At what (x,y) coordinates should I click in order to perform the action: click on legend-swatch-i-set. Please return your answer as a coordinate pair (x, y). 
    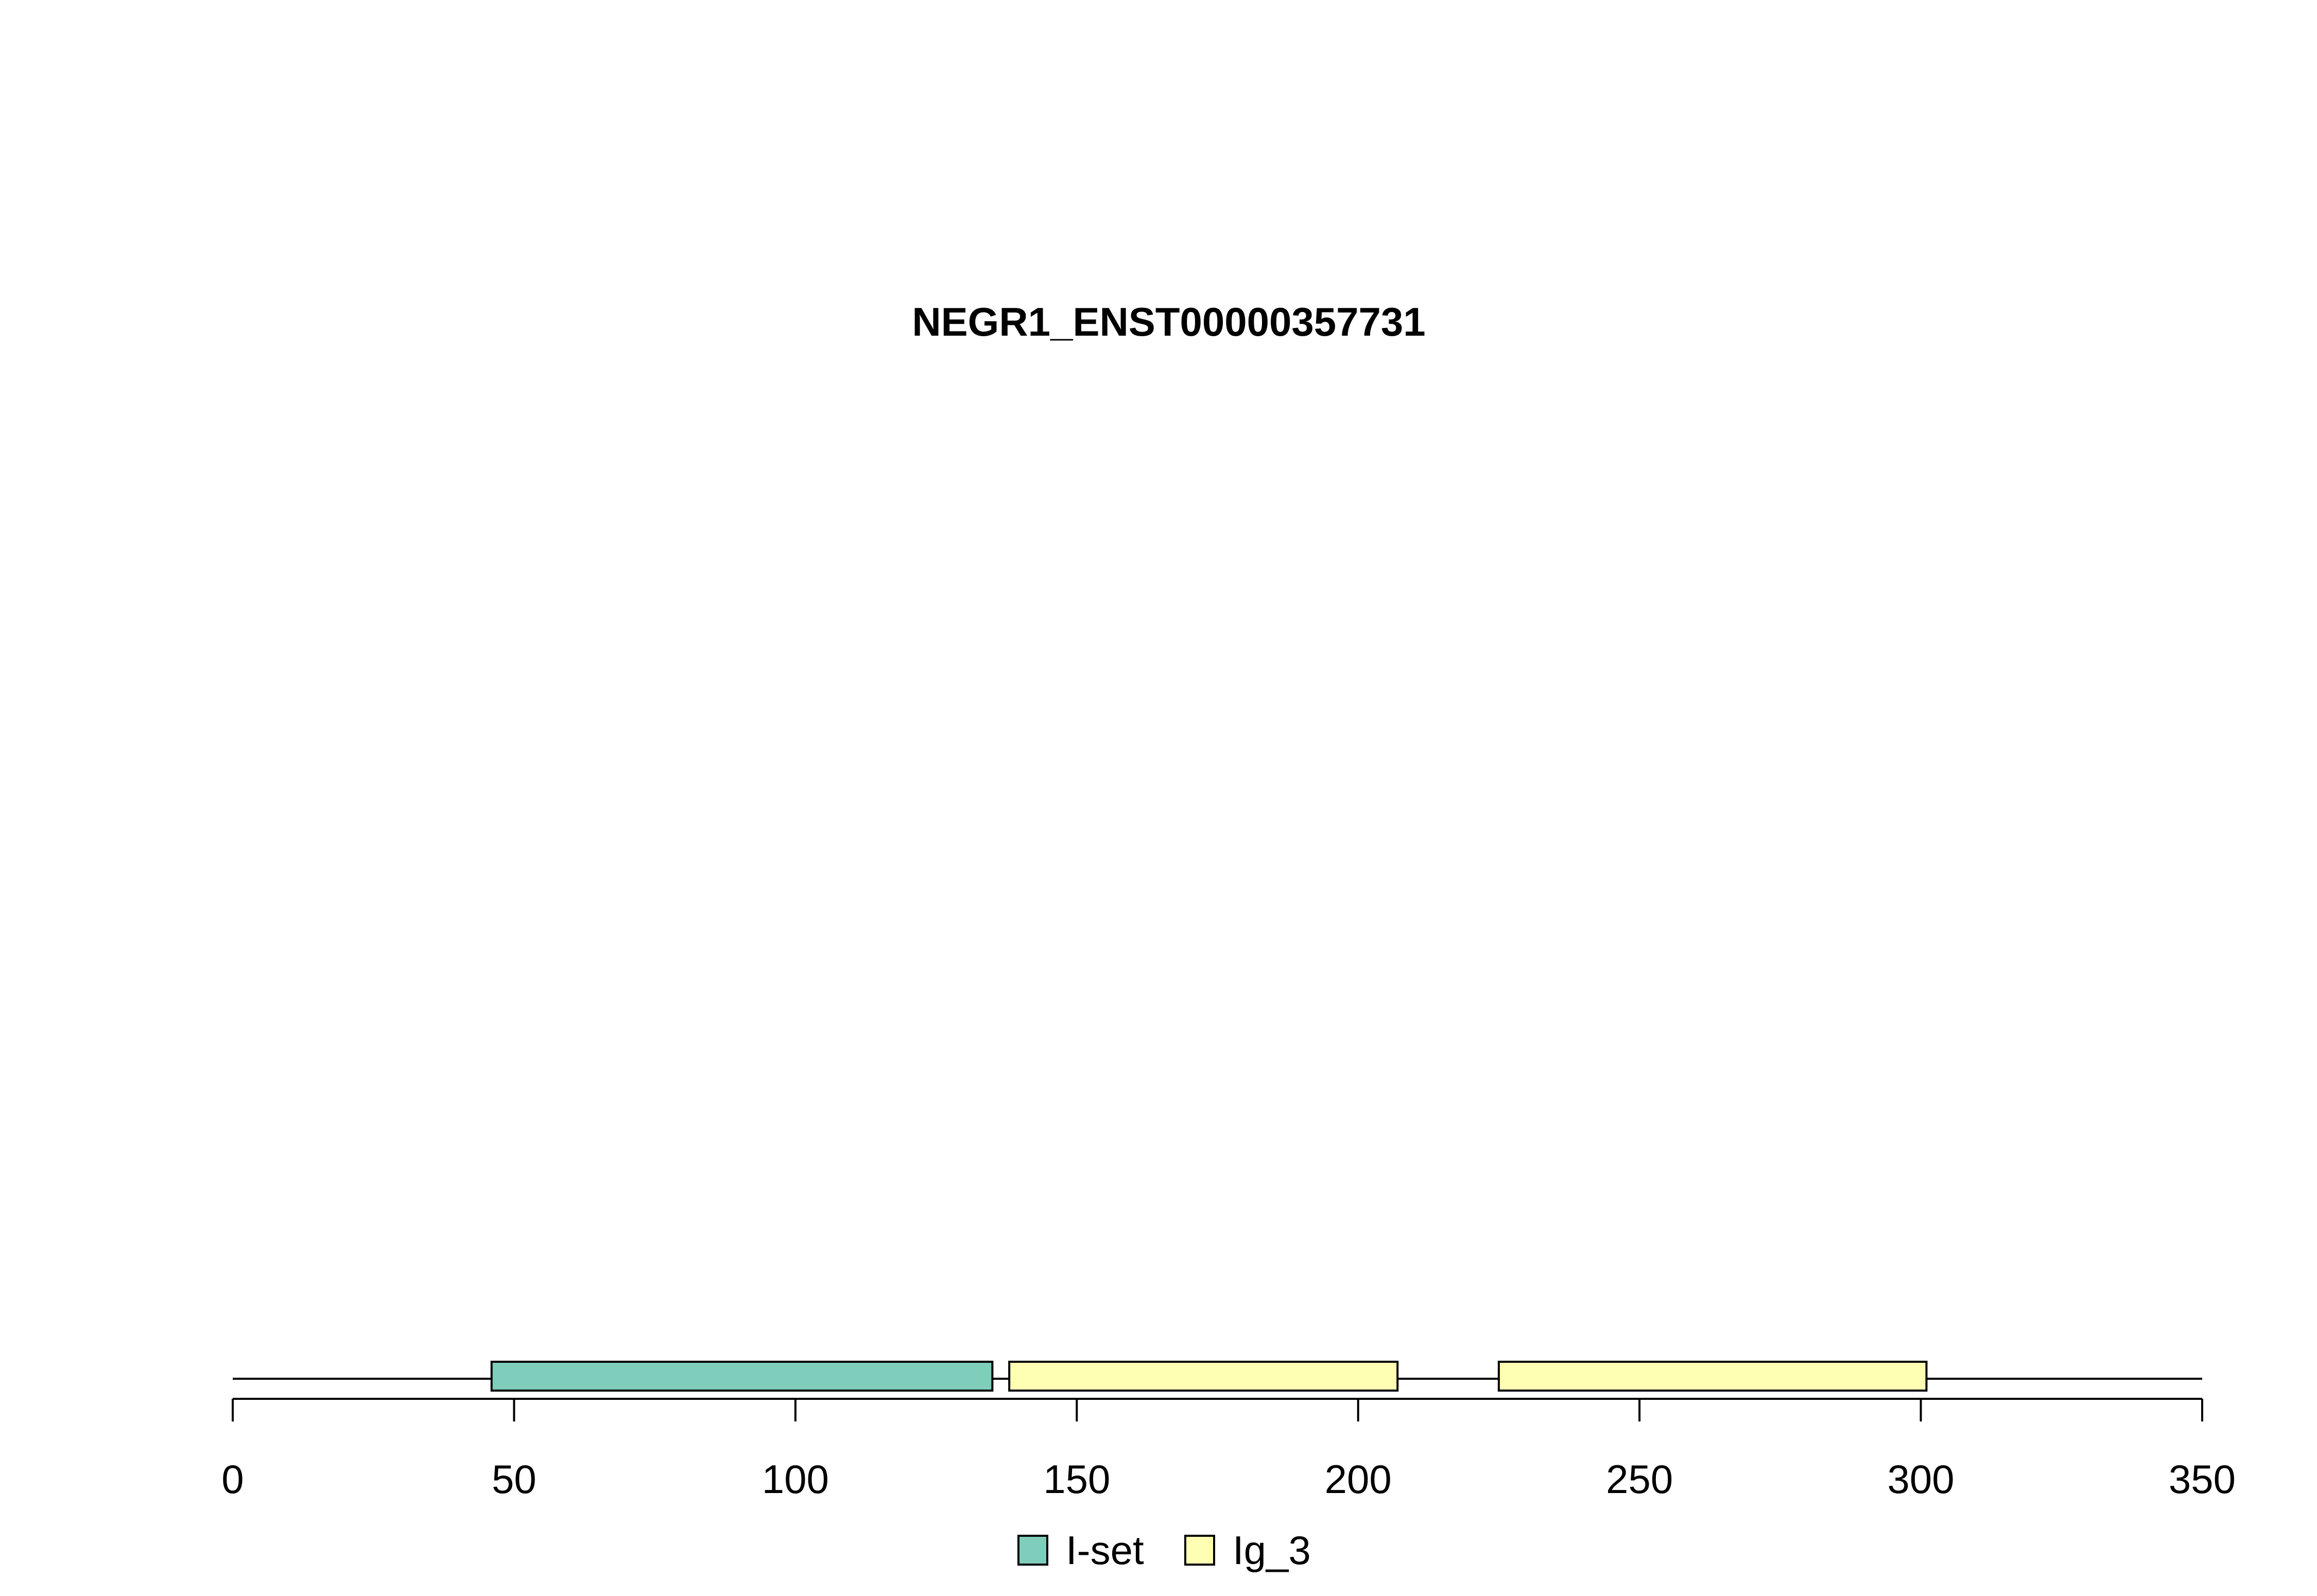
    Looking at the image, I should click on (1032, 1551).